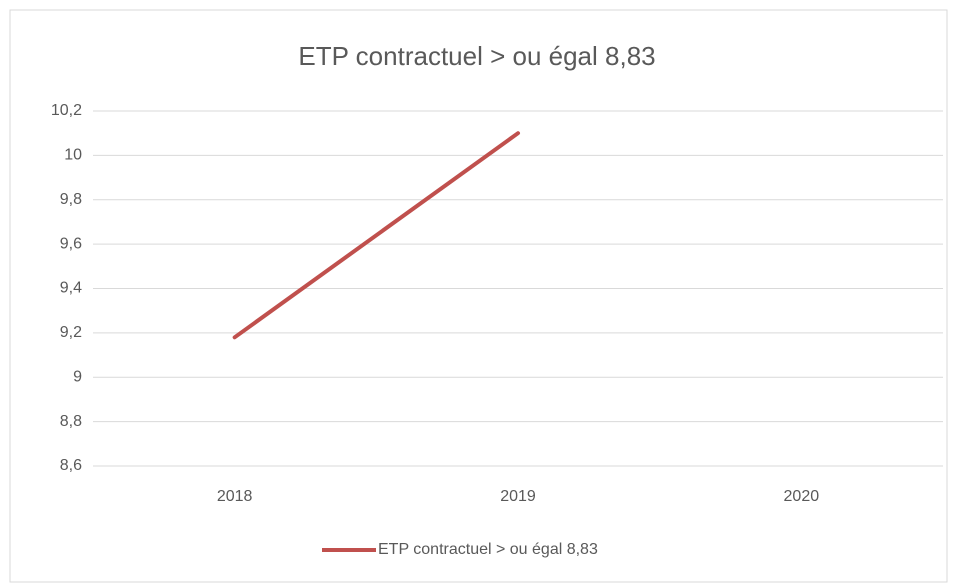  Describe the element at coordinates (71, 199) in the screenshot. I see `y-tick-label: 9,8` at that location.